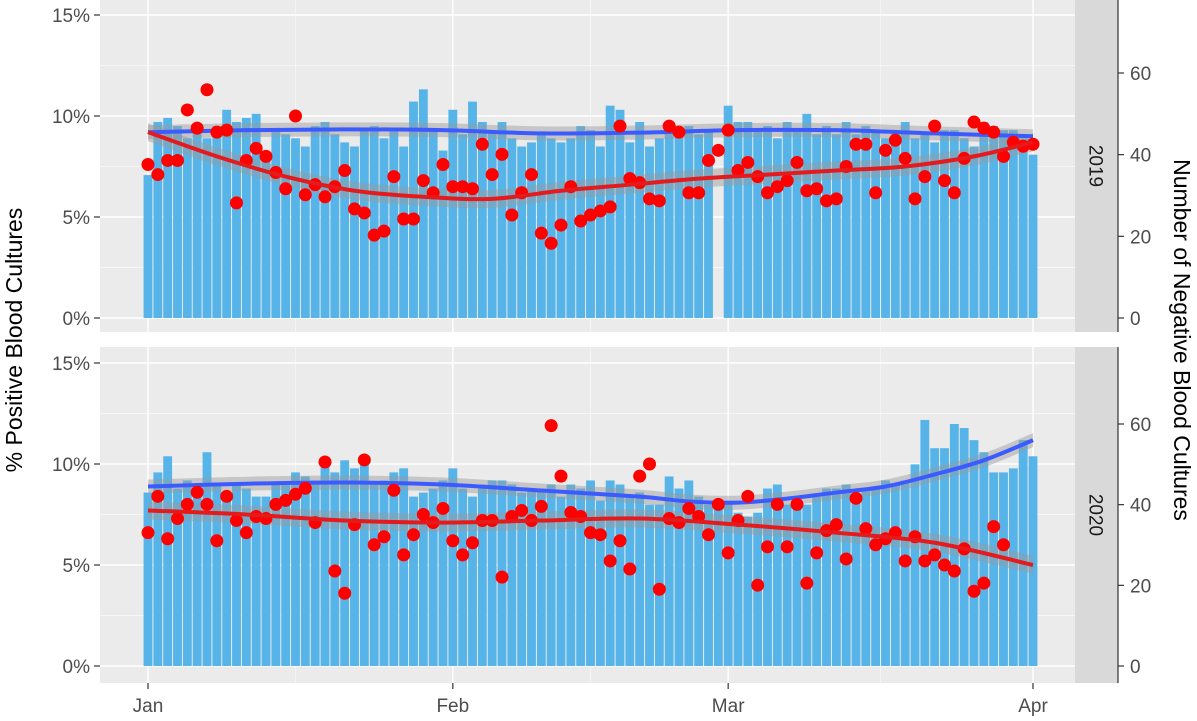 This screenshot has width=1197, height=721. I want to click on strip-background, so click(1096, 166).